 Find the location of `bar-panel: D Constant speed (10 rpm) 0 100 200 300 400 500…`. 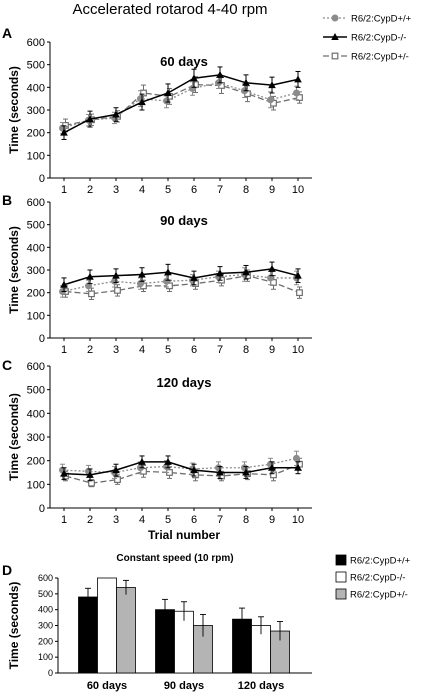

bar-panel: D Constant speed (10 rpm) 0 100 200 300 400 500… is located at coordinates (157, 622).